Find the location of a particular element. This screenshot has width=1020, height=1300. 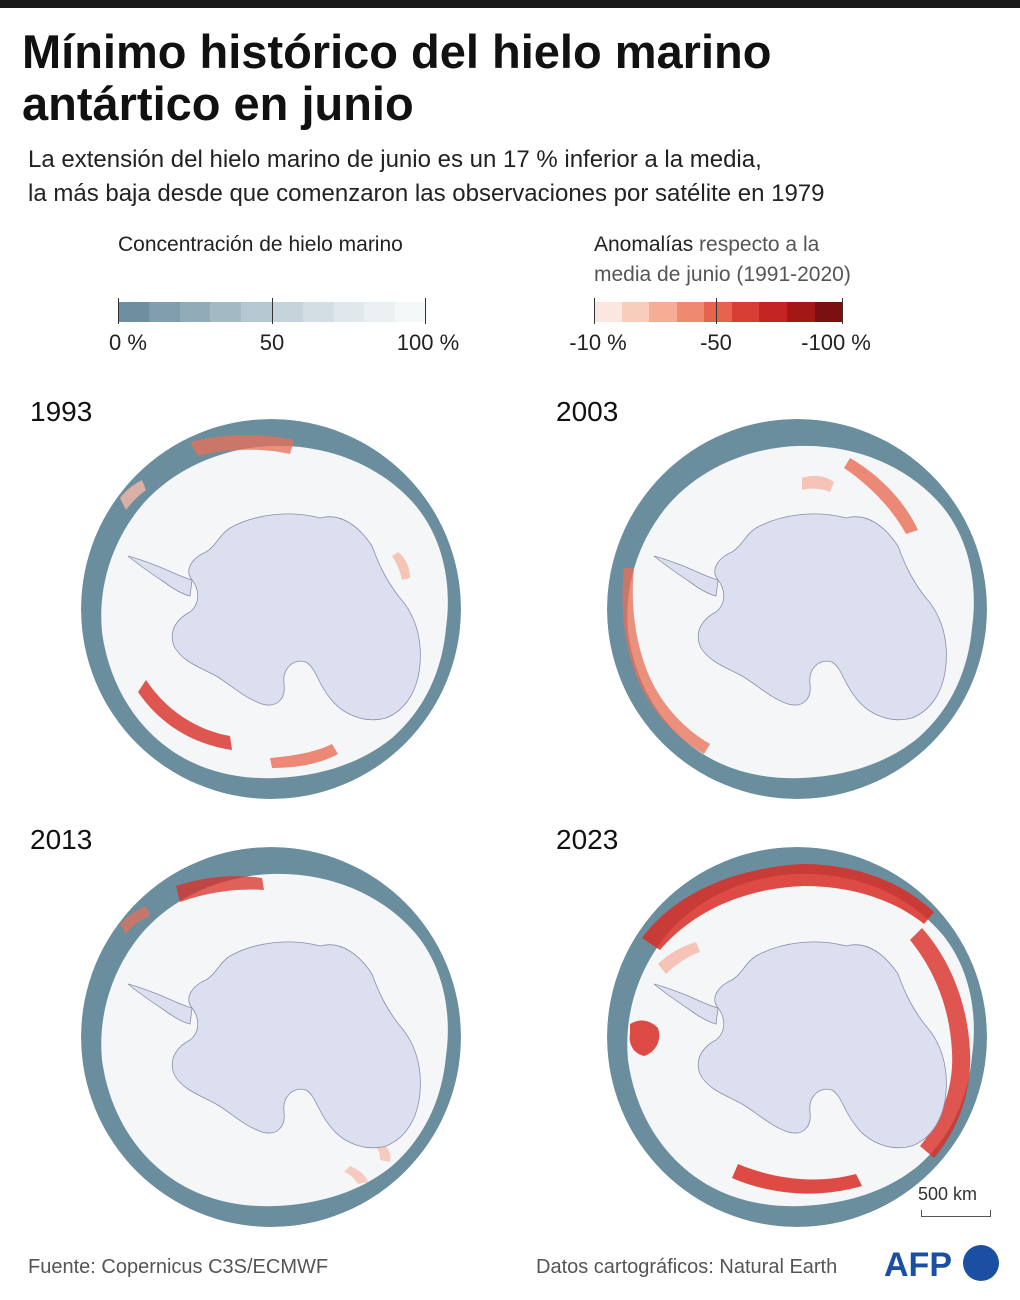

antarctica-map-2003 is located at coordinates (797, 609).